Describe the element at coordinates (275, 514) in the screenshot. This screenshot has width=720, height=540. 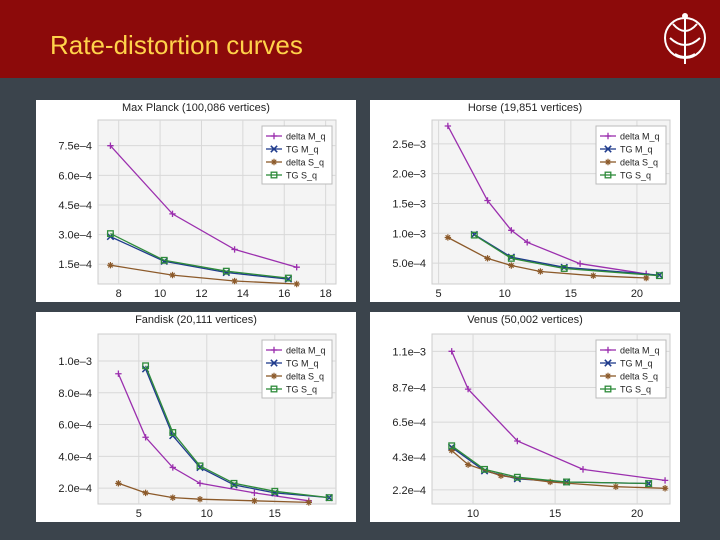
I see `x-tick-label: 15` at that location.